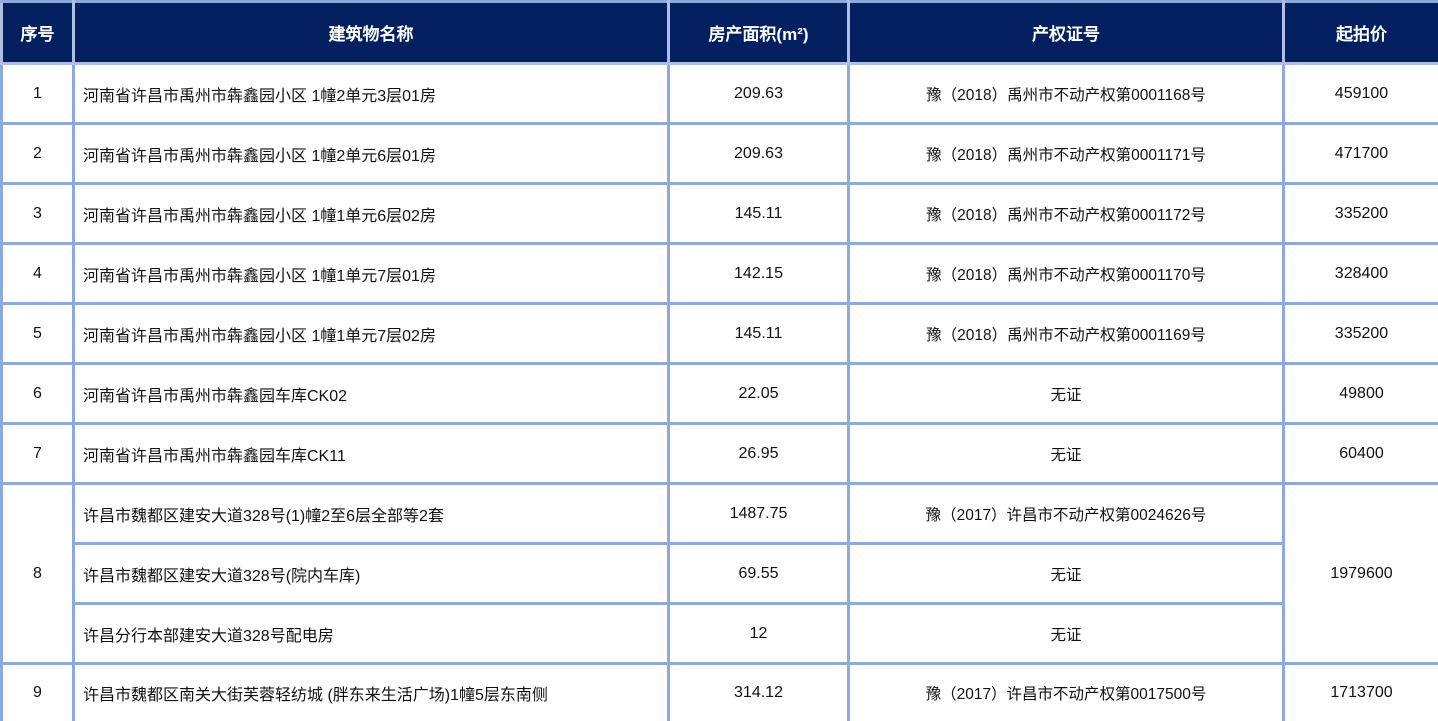  What do you see at coordinates (1360, 393) in the screenshot?
I see `starting-price-cell: 49800` at bounding box center [1360, 393].